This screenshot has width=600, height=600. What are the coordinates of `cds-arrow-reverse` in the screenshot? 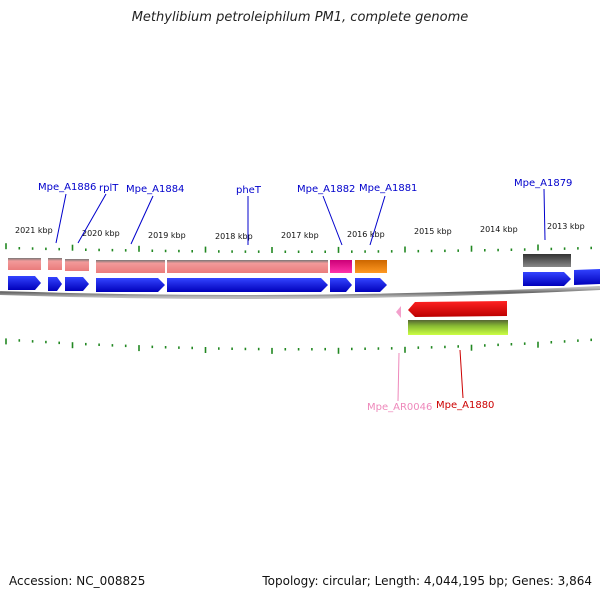 It's located at (457, 309).